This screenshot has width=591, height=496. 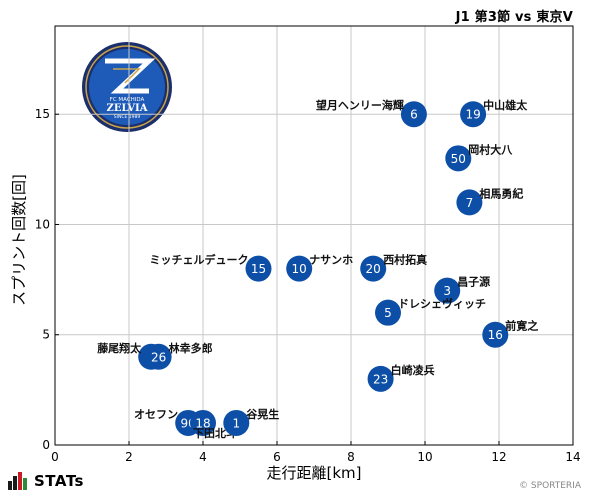 I want to click on y-tick-label: 5, so click(x=46, y=335).